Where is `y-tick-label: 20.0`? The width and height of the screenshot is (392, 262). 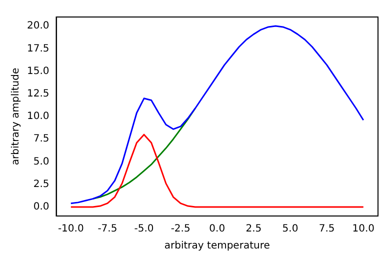
y-tick-label: 20.0 is located at coordinates (38, 26).